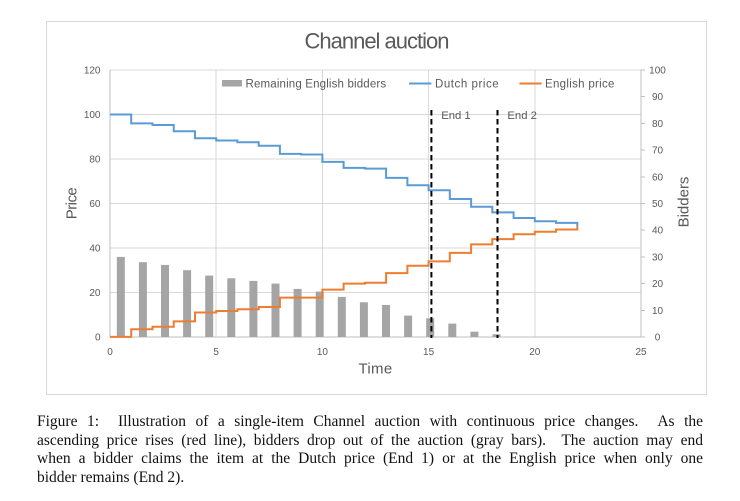  What do you see at coordinates (658, 257) in the screenshot?
I see `svg-text: 30` at bounding box center [658, 257].